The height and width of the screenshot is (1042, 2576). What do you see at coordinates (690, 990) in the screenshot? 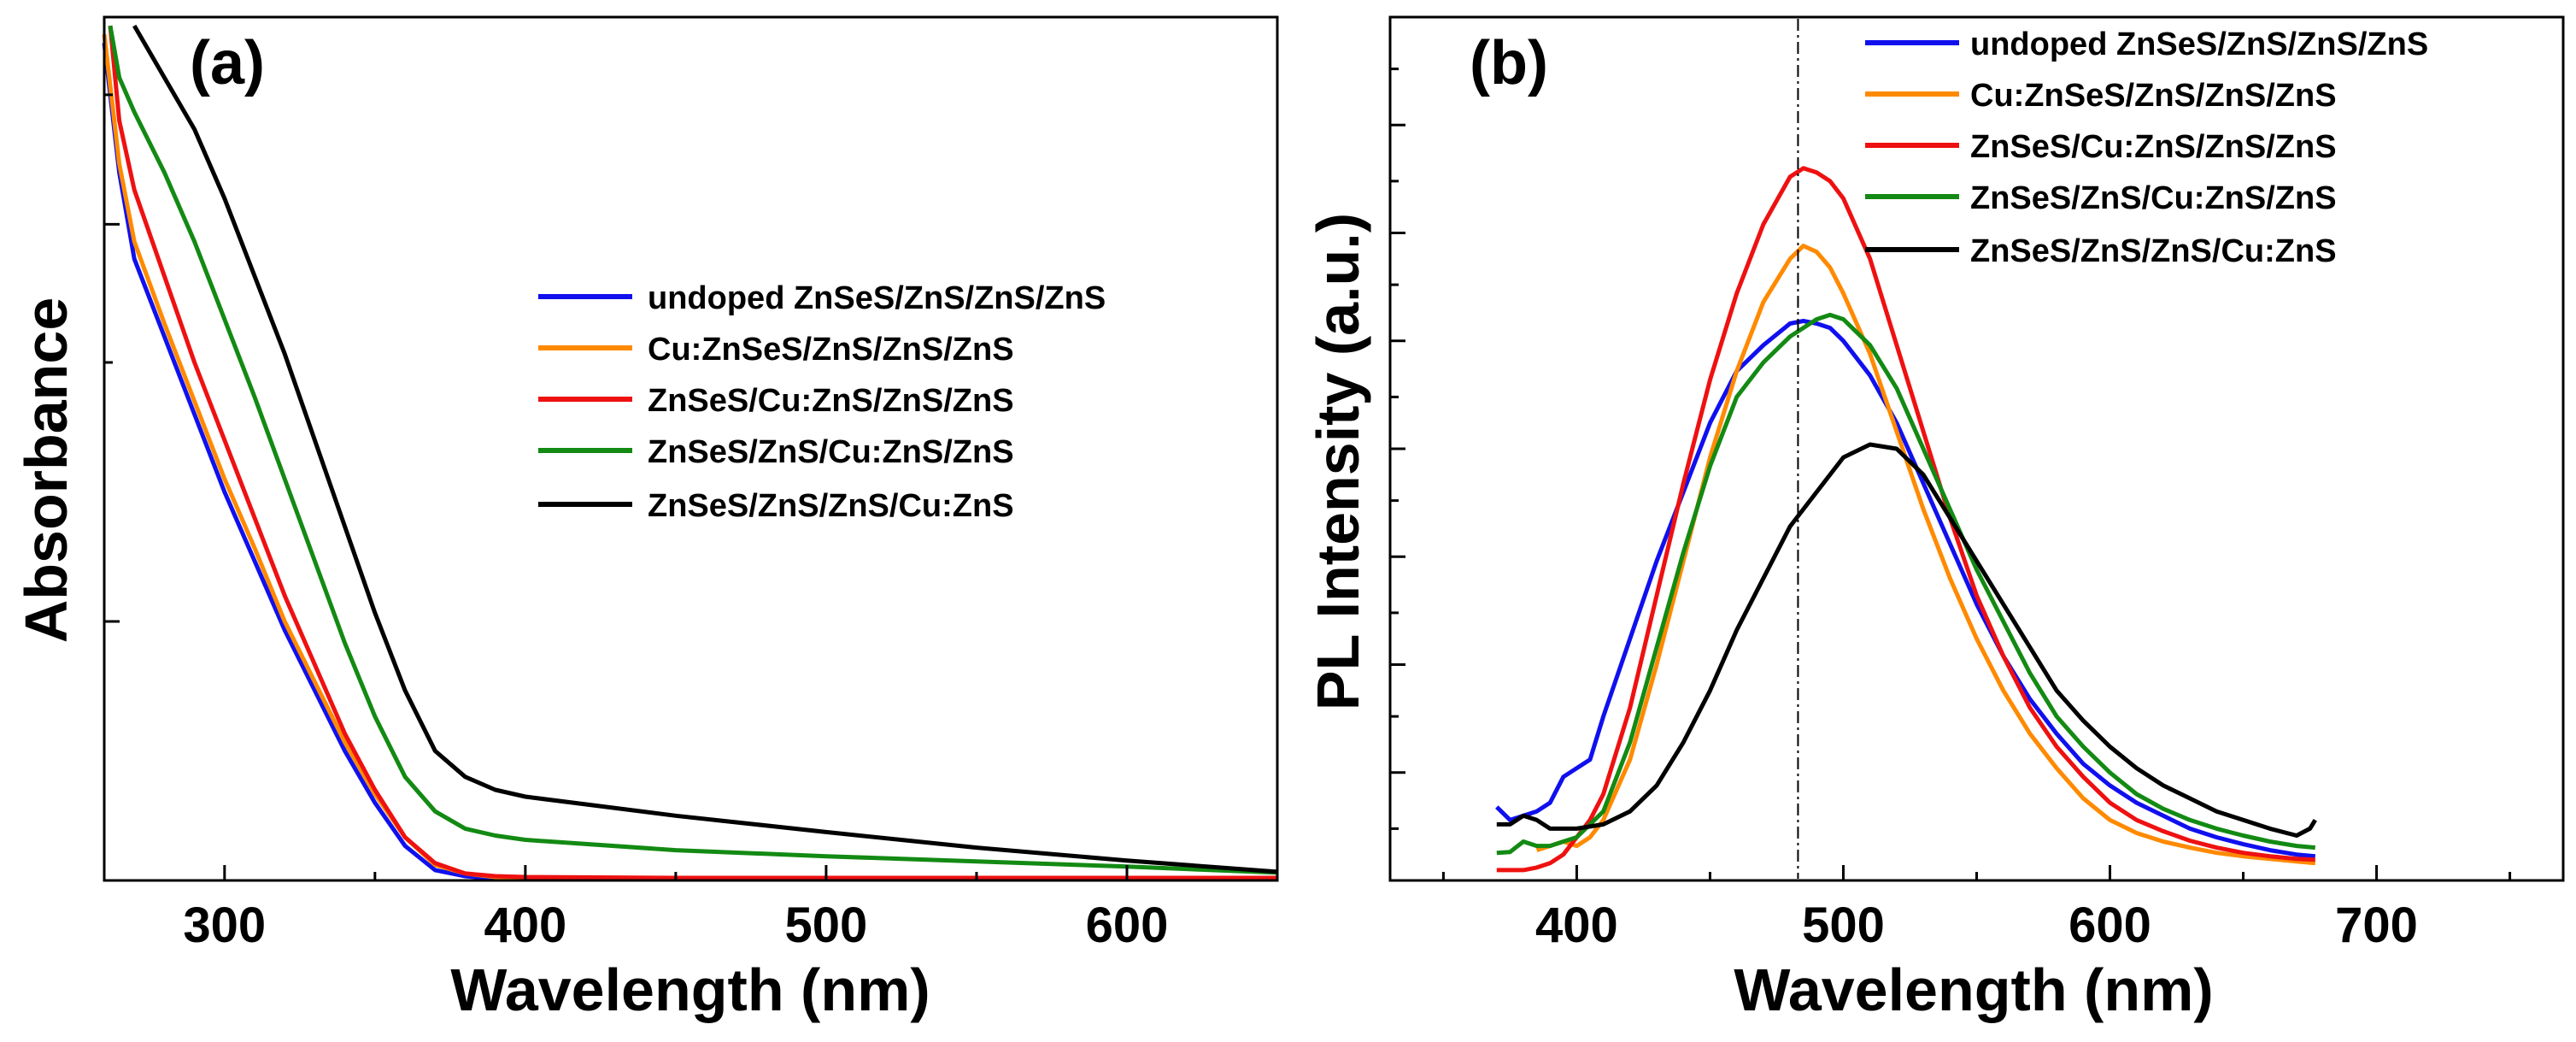
I see `panel-a-xlabel: Wavelength (nm)` at bounding box center [690, 990].